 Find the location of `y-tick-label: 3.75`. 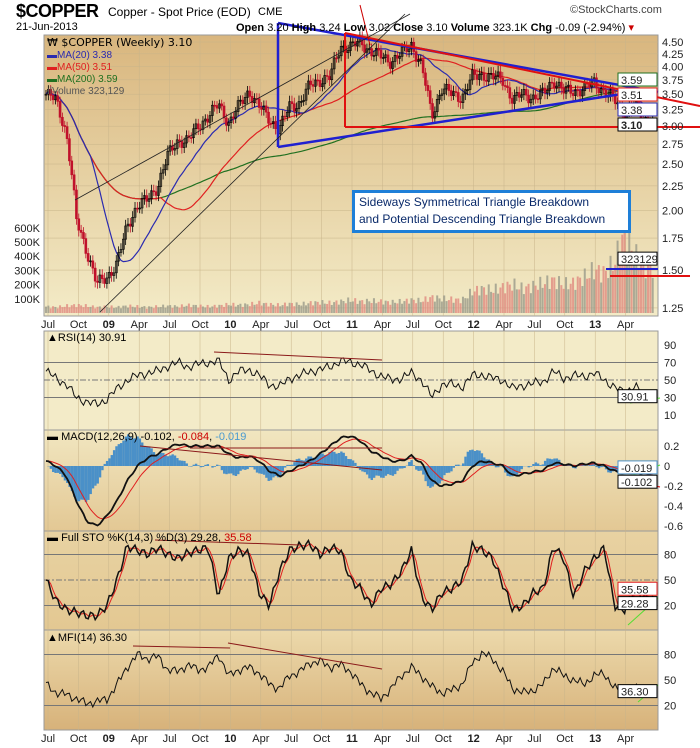

y-tick-label: 3.75 is located at coordinates (672, 81).